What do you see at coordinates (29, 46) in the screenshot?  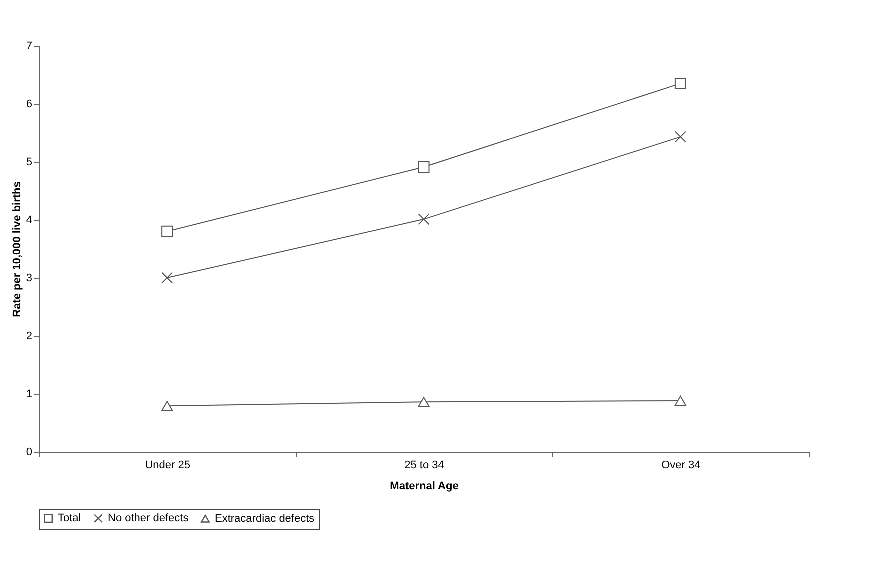 I see `y-tick-label: 7` at bounding box center [29, 46].